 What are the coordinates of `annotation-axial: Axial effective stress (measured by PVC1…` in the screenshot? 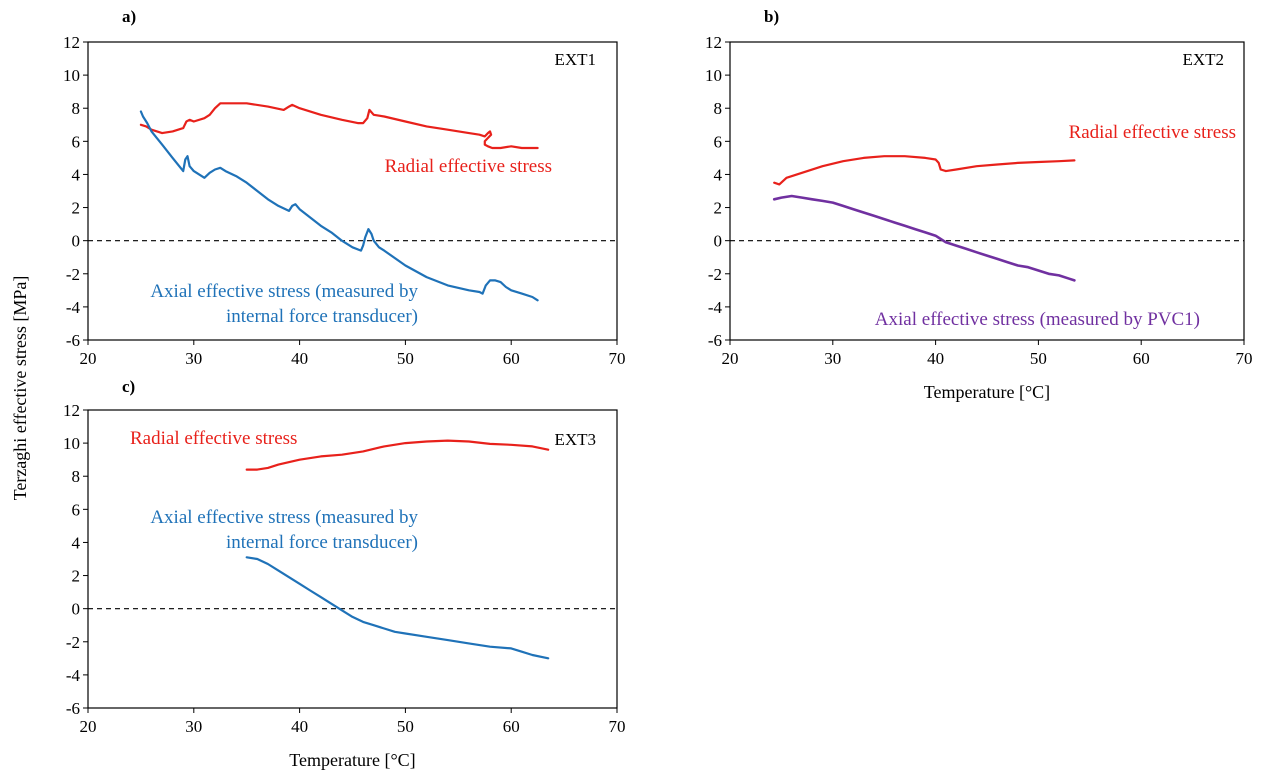 It's located at (1037, 319).